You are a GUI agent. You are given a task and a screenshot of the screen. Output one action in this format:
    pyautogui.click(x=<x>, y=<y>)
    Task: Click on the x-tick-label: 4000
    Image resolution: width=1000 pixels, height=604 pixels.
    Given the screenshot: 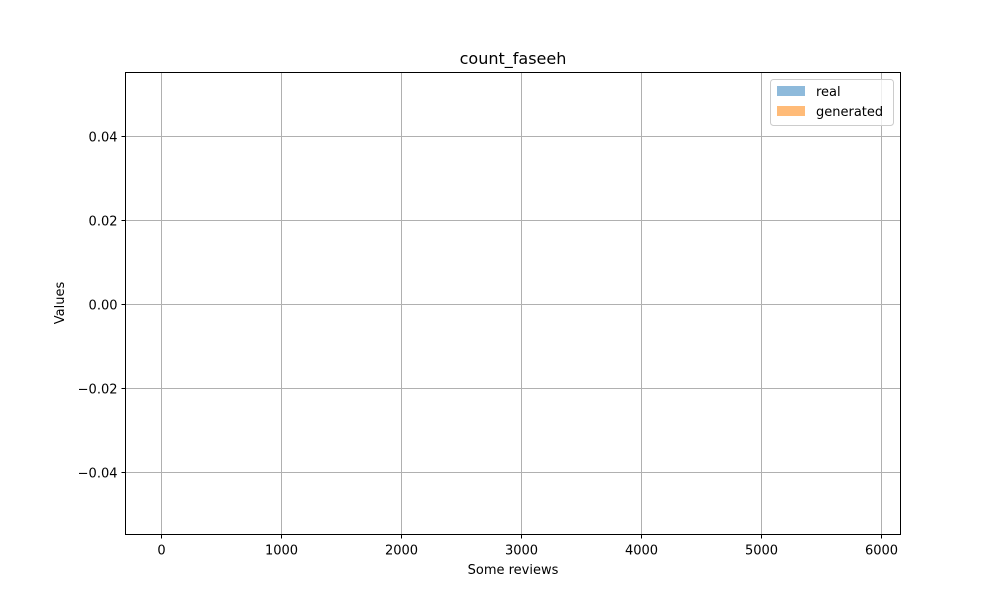 What is the action you would take?
    pyautogui.click(x=641, y=551)
    